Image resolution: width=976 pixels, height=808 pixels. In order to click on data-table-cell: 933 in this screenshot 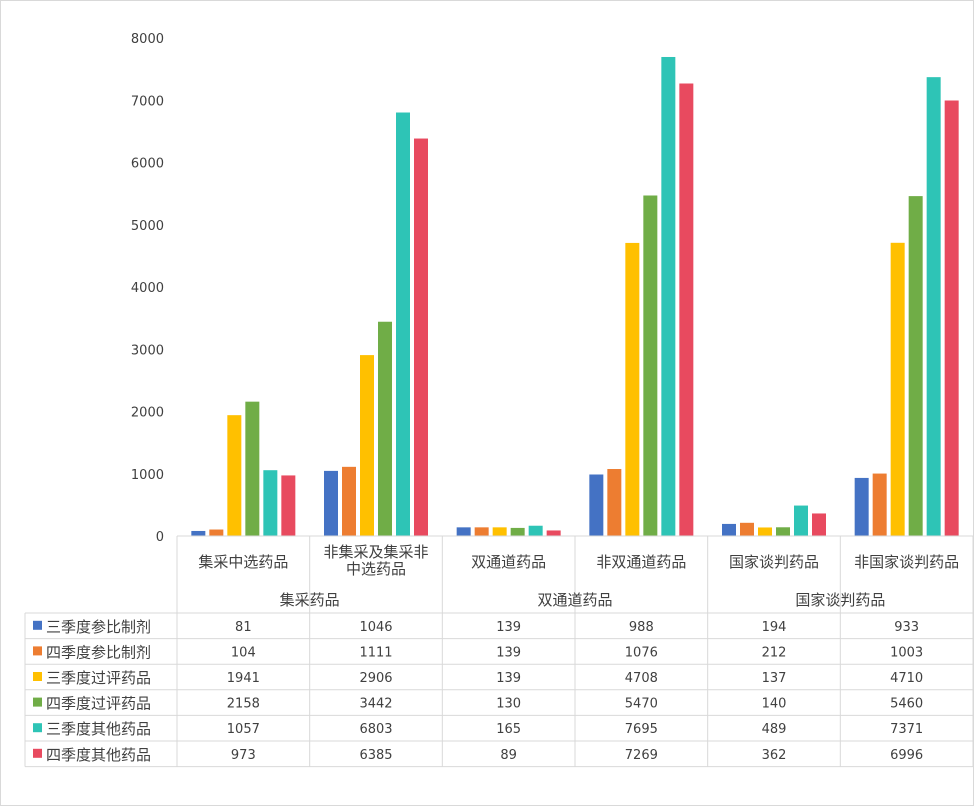, I will do `click(906, 627)`.